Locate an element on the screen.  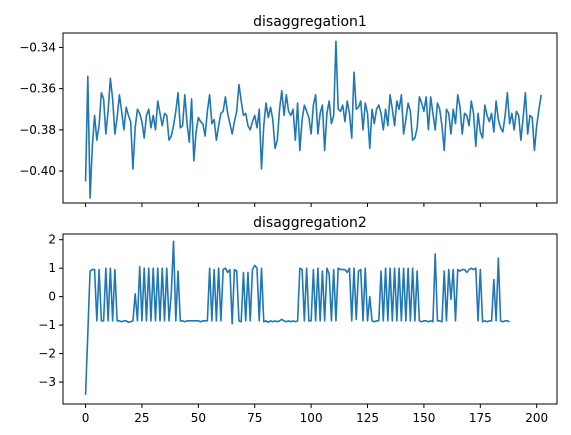
x-tick-label: 175 is located at coordinates (480, 418).